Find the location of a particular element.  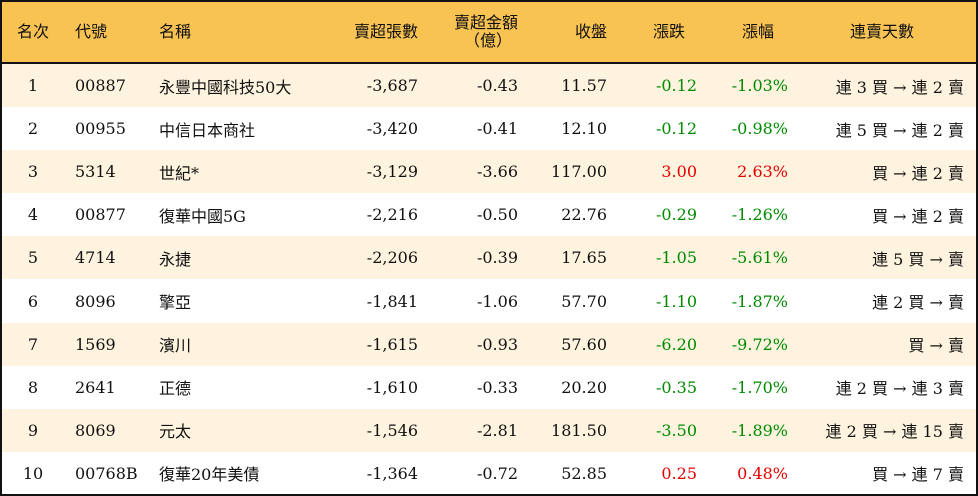

change-pct-cell: -1.89% is located at coordinates (742, 430).